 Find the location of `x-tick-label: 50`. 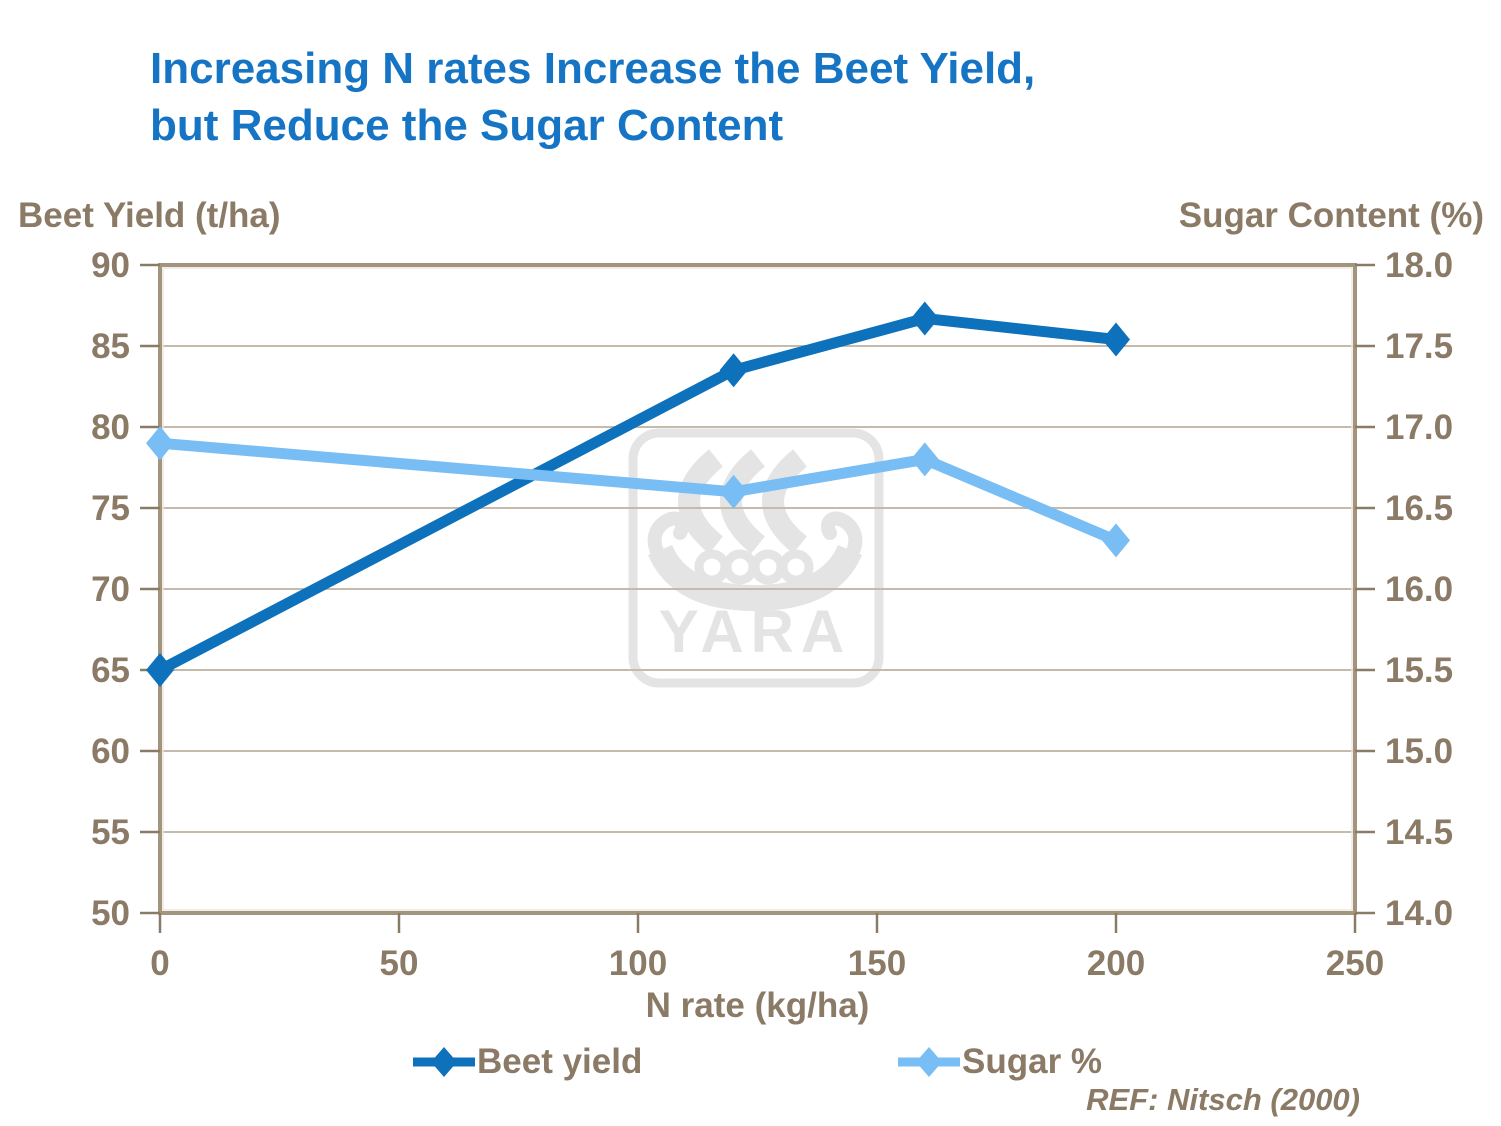

x-tick-label: 50 is located at coordinates (399, 963).